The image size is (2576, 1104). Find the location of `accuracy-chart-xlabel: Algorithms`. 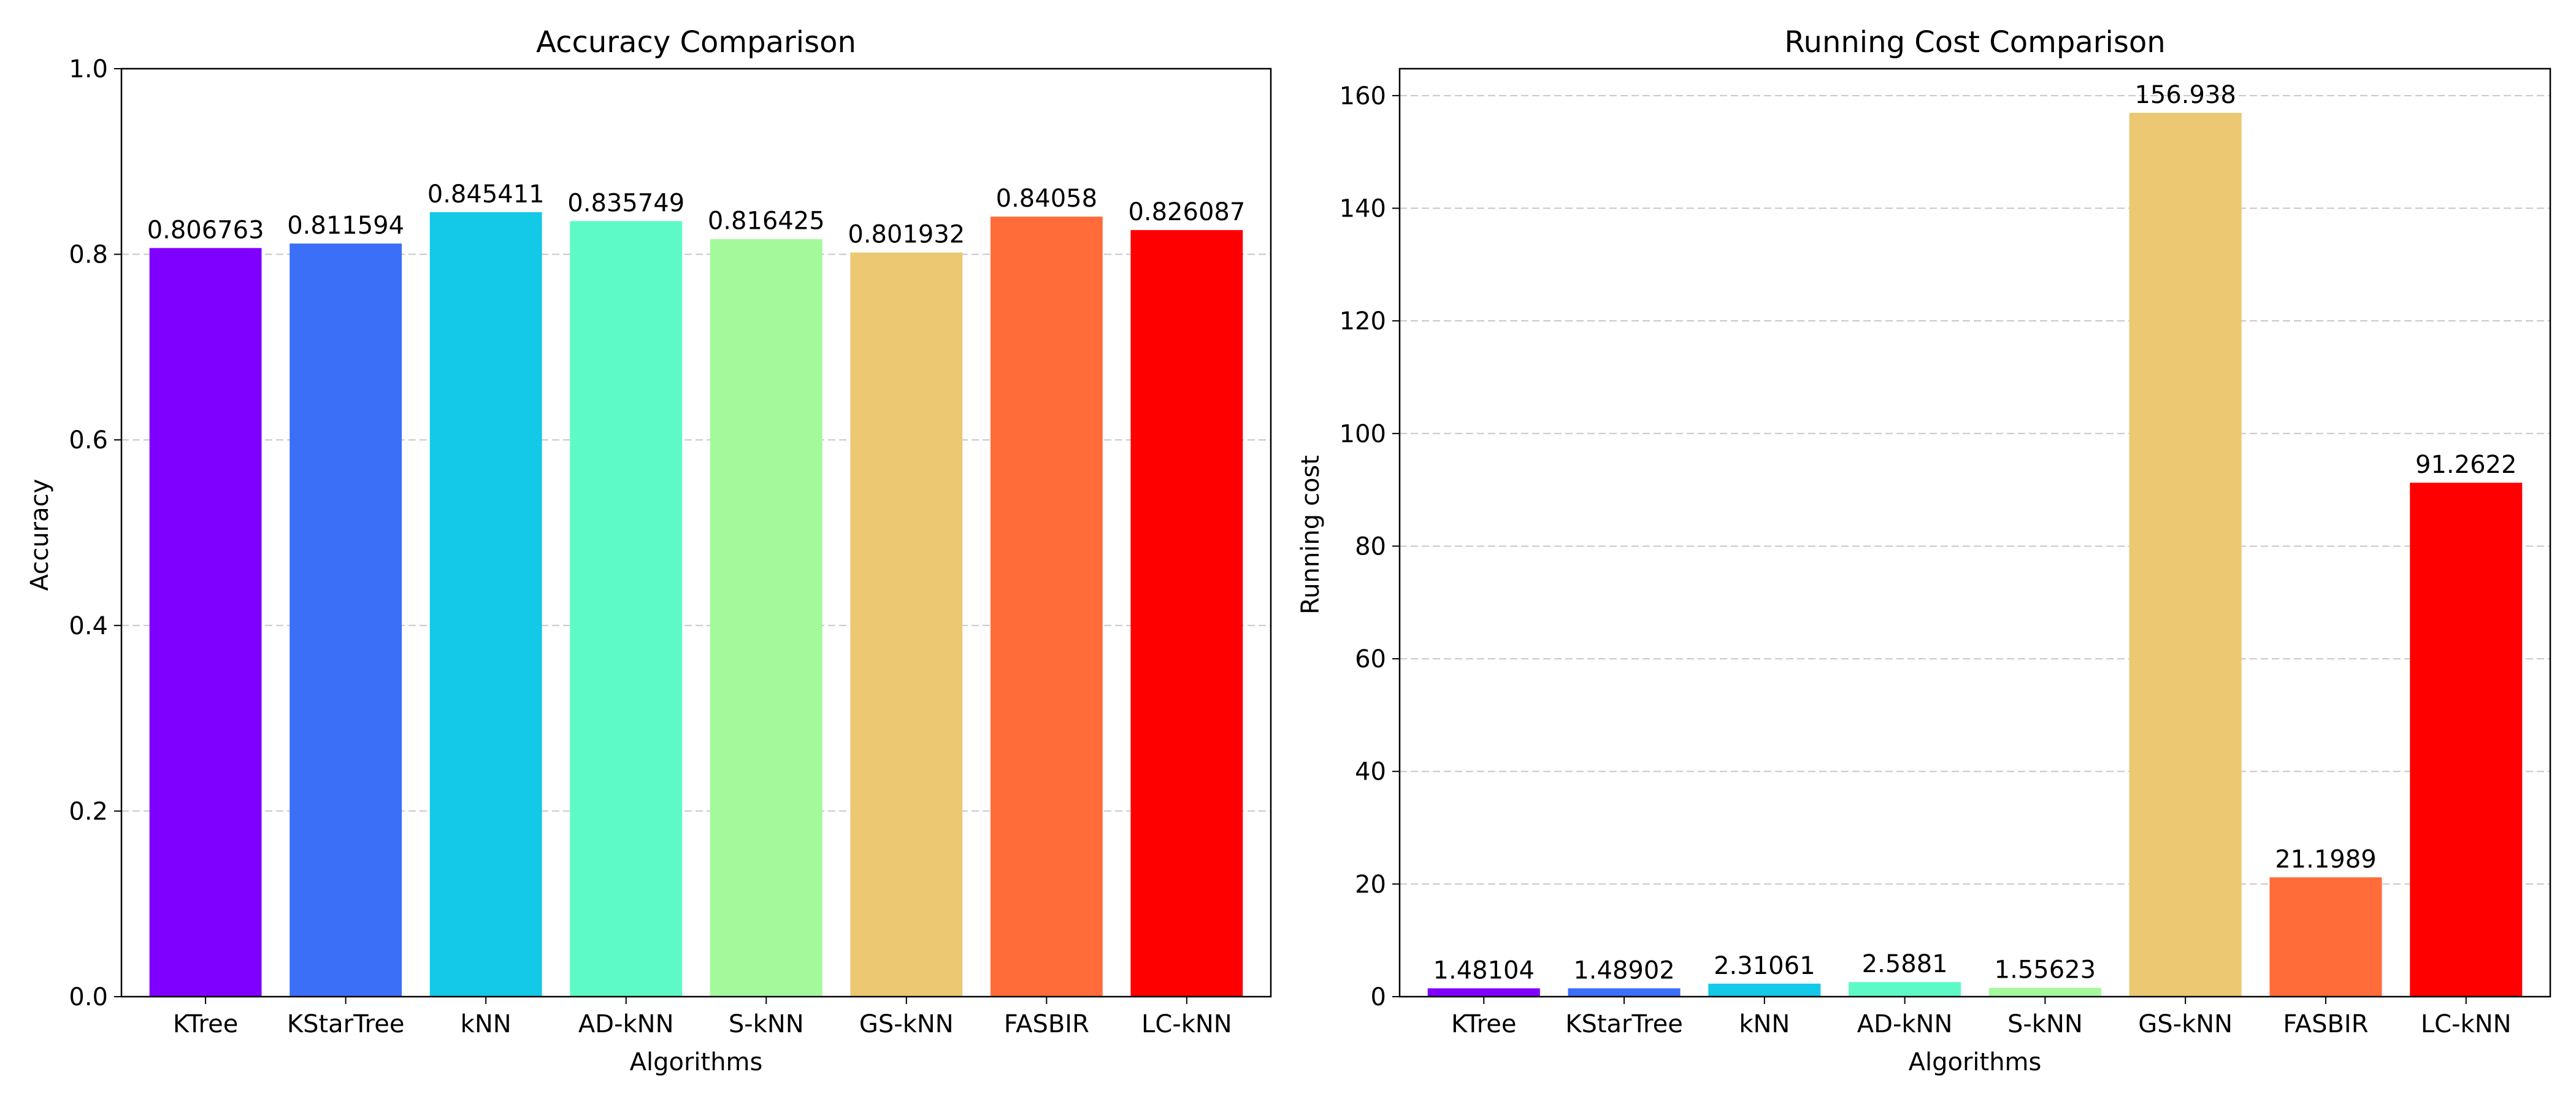

accuracy-chart-xlabel: Algorithms is located at coordinates (696, 1062).